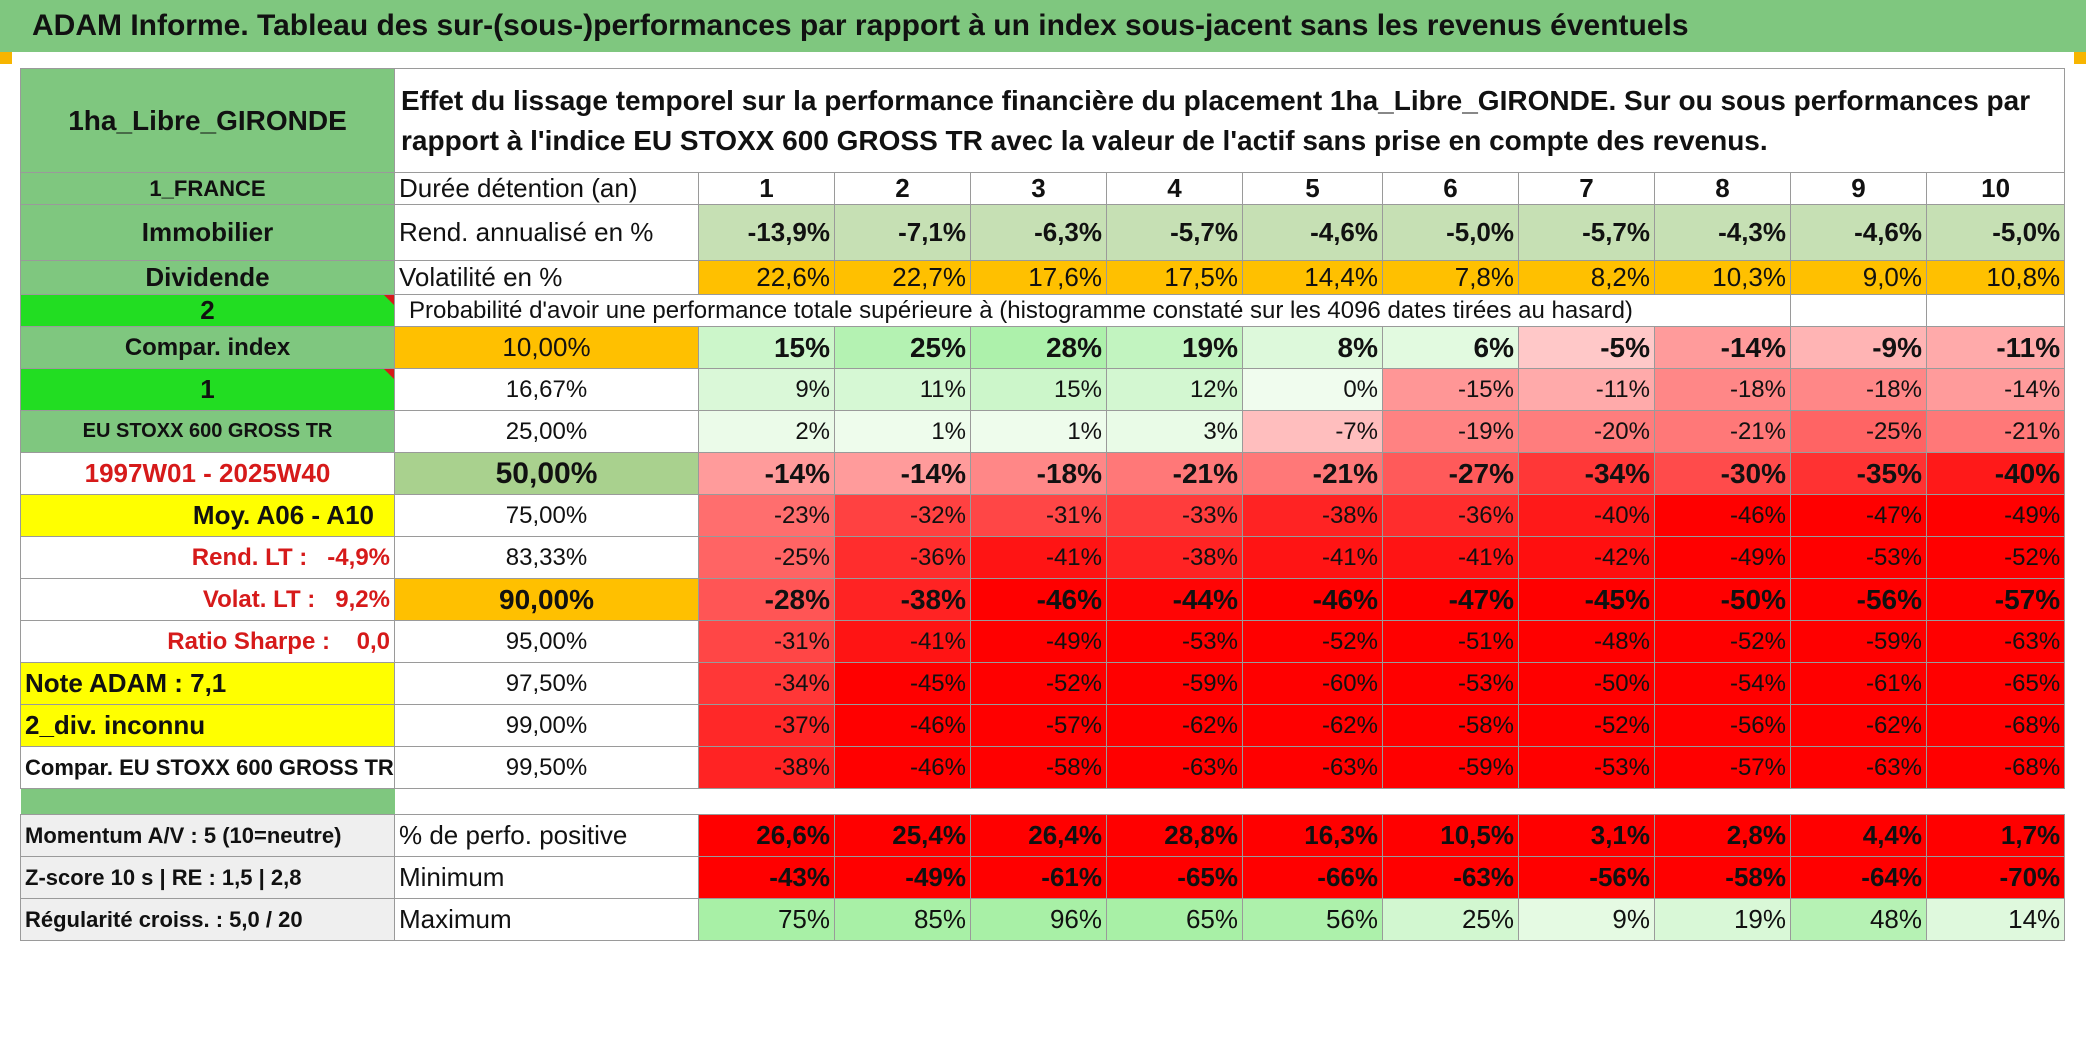  I want to click on probability-threshold: 16,67%, so click(546, 389).